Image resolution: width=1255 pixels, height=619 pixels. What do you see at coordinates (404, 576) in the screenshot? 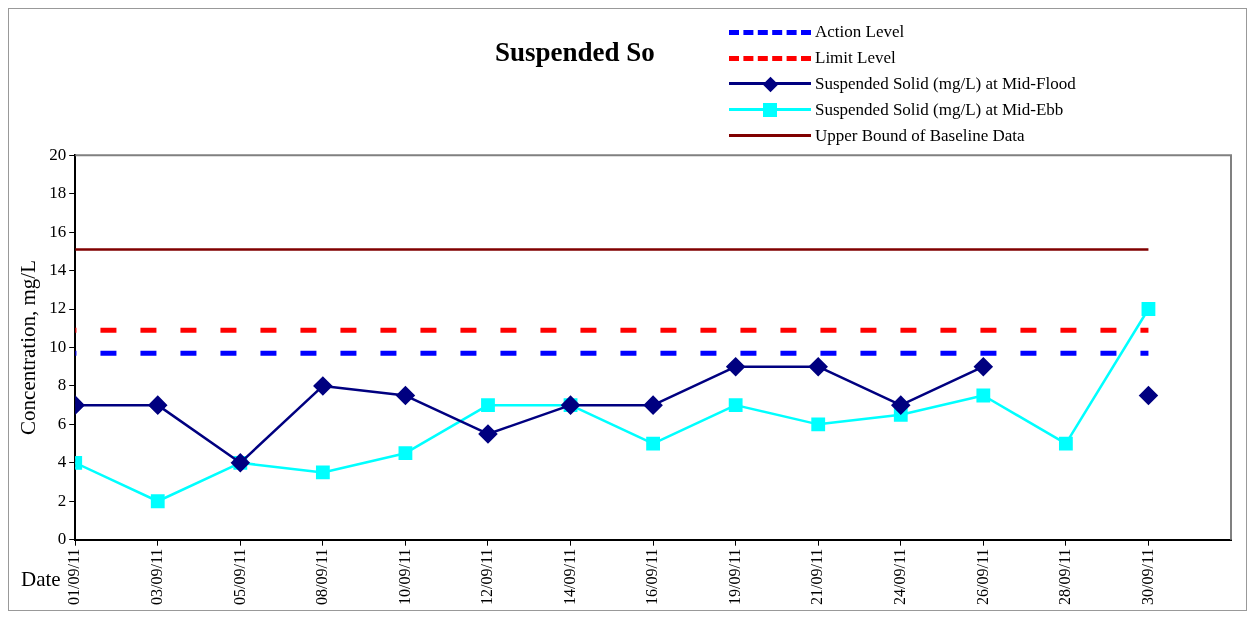
I see `x-tick-label: 10/09/11` at bounding box center [404, 576].